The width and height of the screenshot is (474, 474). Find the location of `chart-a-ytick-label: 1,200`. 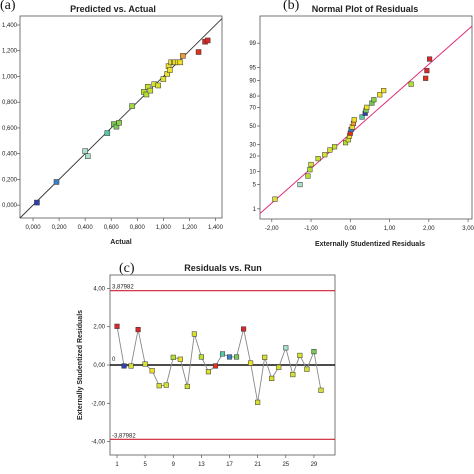

chart-a-ytick-label: 1,200 is located at coordinates (10, 52).